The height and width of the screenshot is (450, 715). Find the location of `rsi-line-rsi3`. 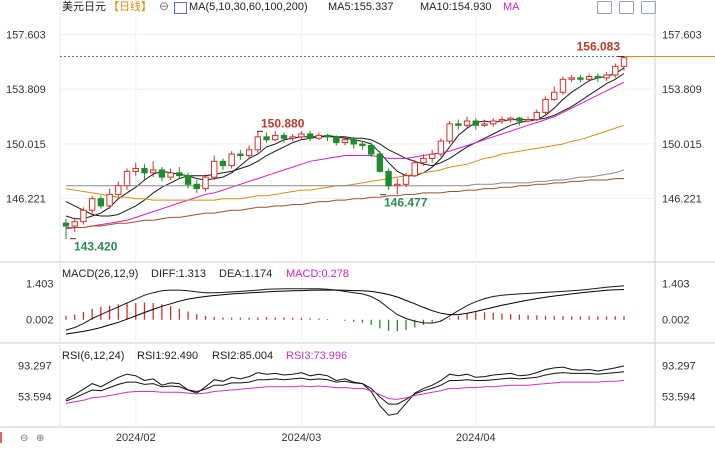

rsi-line-rsi3 is located at coordinates (345, 392).